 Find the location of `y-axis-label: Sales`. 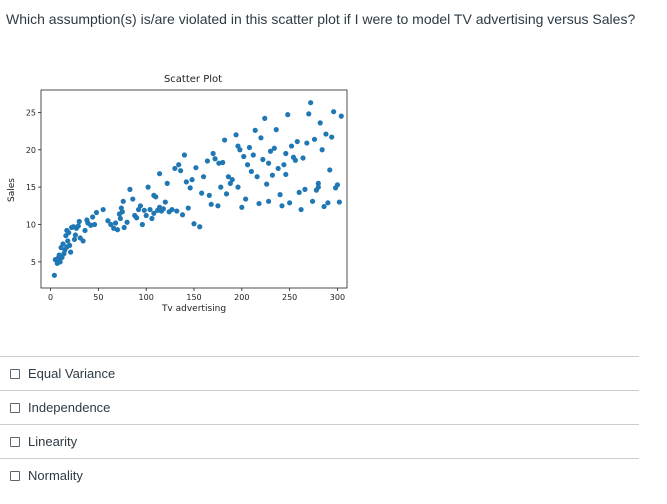

y-axis-label: Sales is located at coordinates (12, 190).